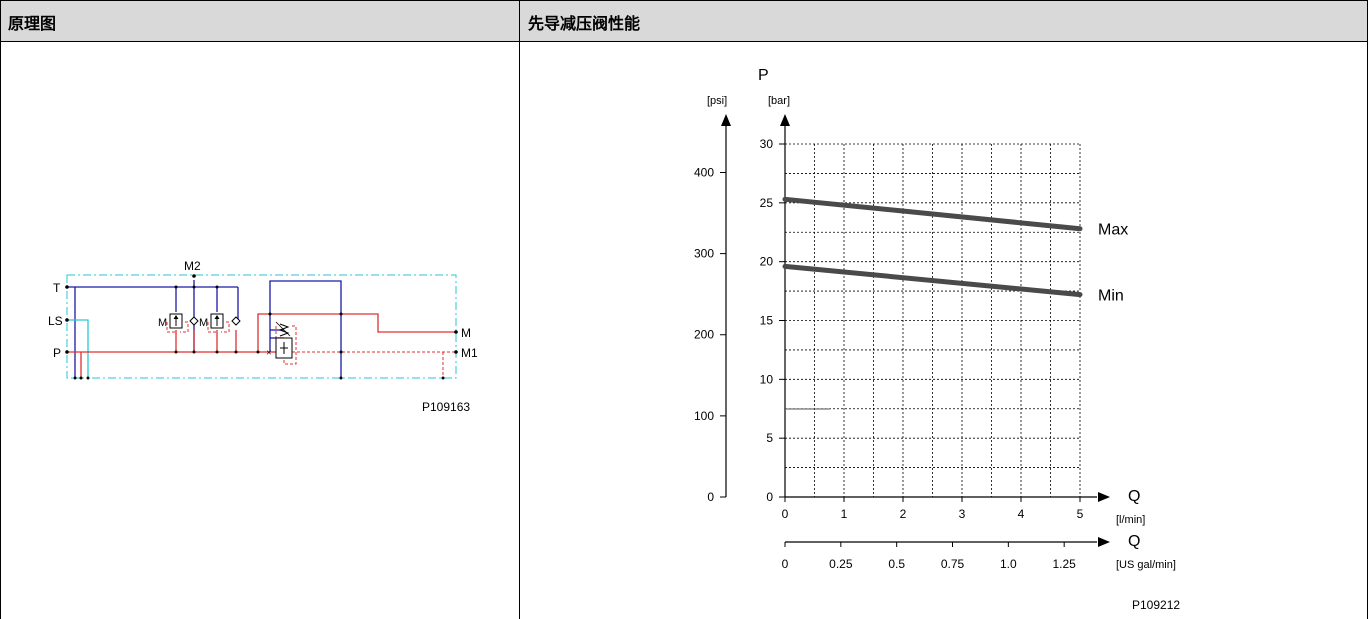 The width and height of the screenshot is (1368, 619). What do you see at coordinates (962, 514) in the screenshot?
I see `lmin-tick-label: 3` at bounding box center [962, 514].